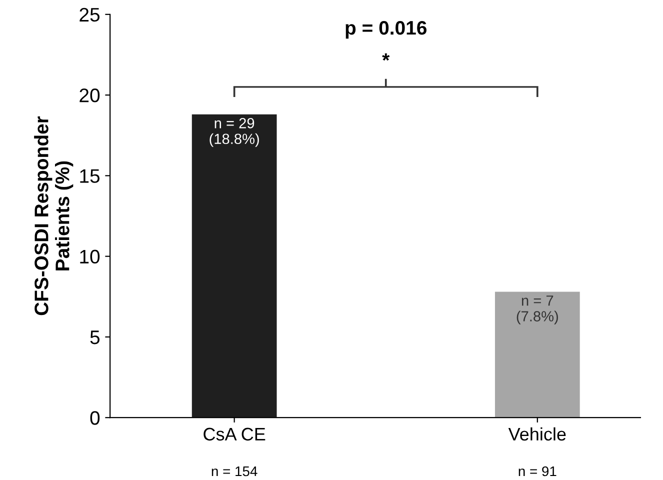  I want to click on y-tick-label: 25, so click(90, 15).